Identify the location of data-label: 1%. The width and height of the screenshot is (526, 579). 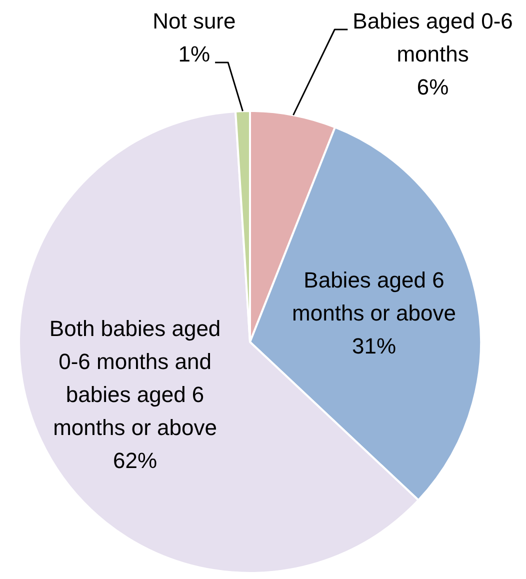
(194, 54).